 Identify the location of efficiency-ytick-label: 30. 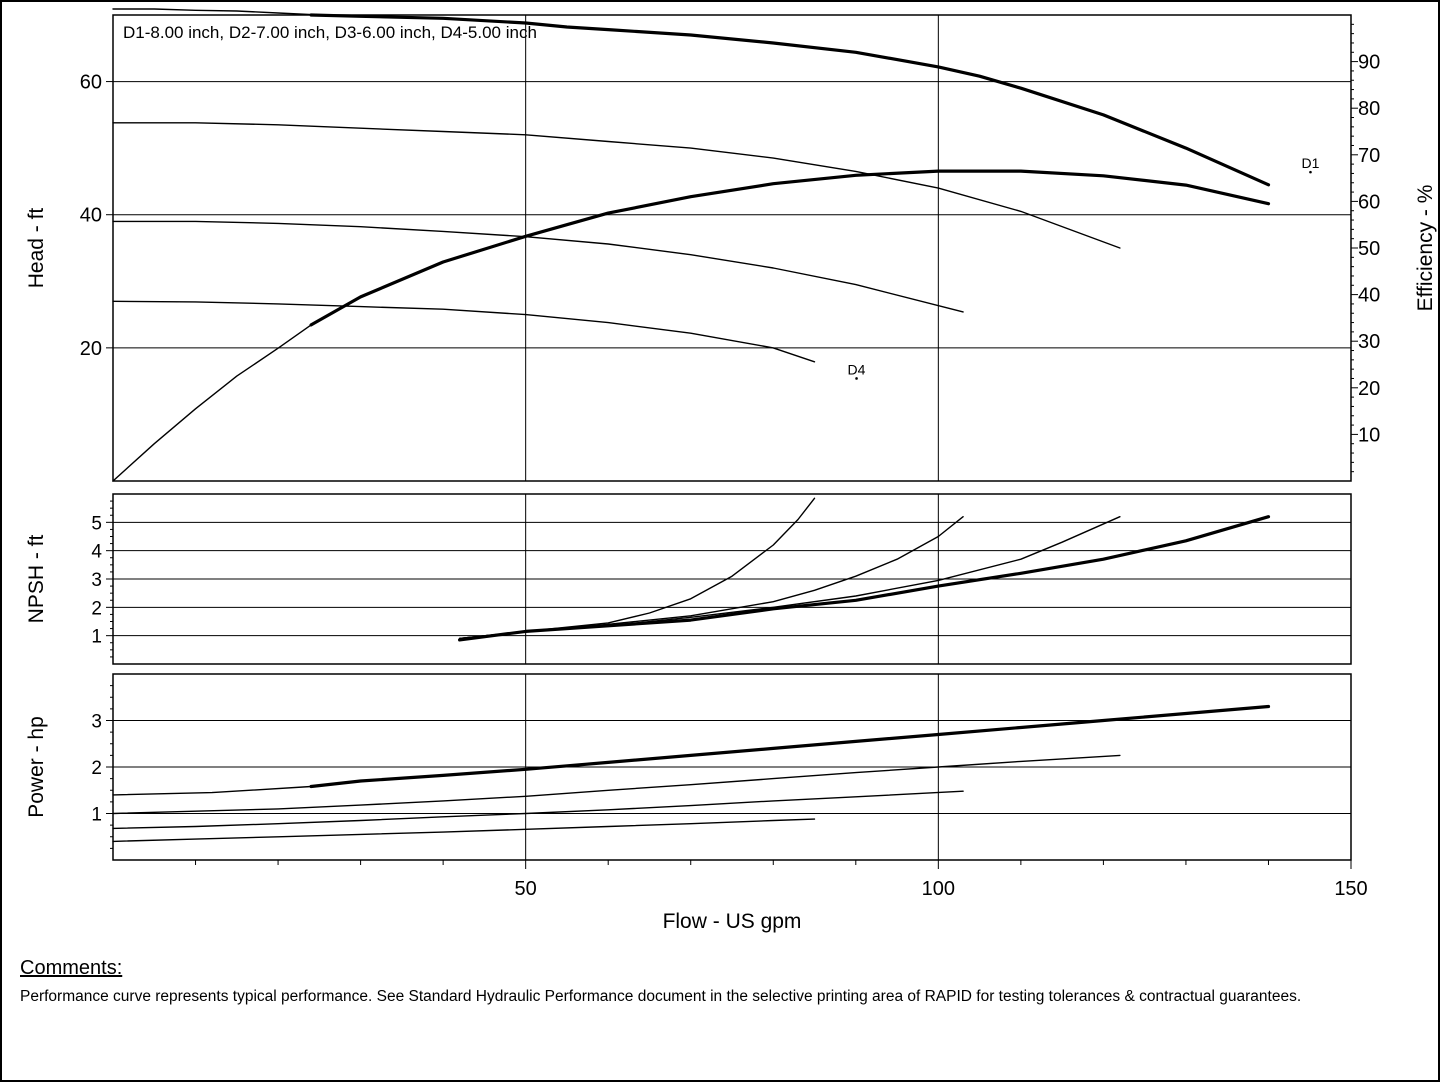
(1369, 342).